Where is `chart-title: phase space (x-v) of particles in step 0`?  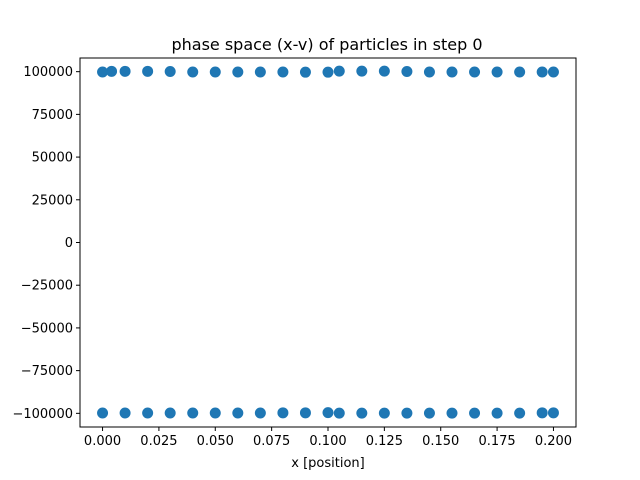 chart-title: phase space (x-v) of particles in step 0 is located at coordinates (326, 44).